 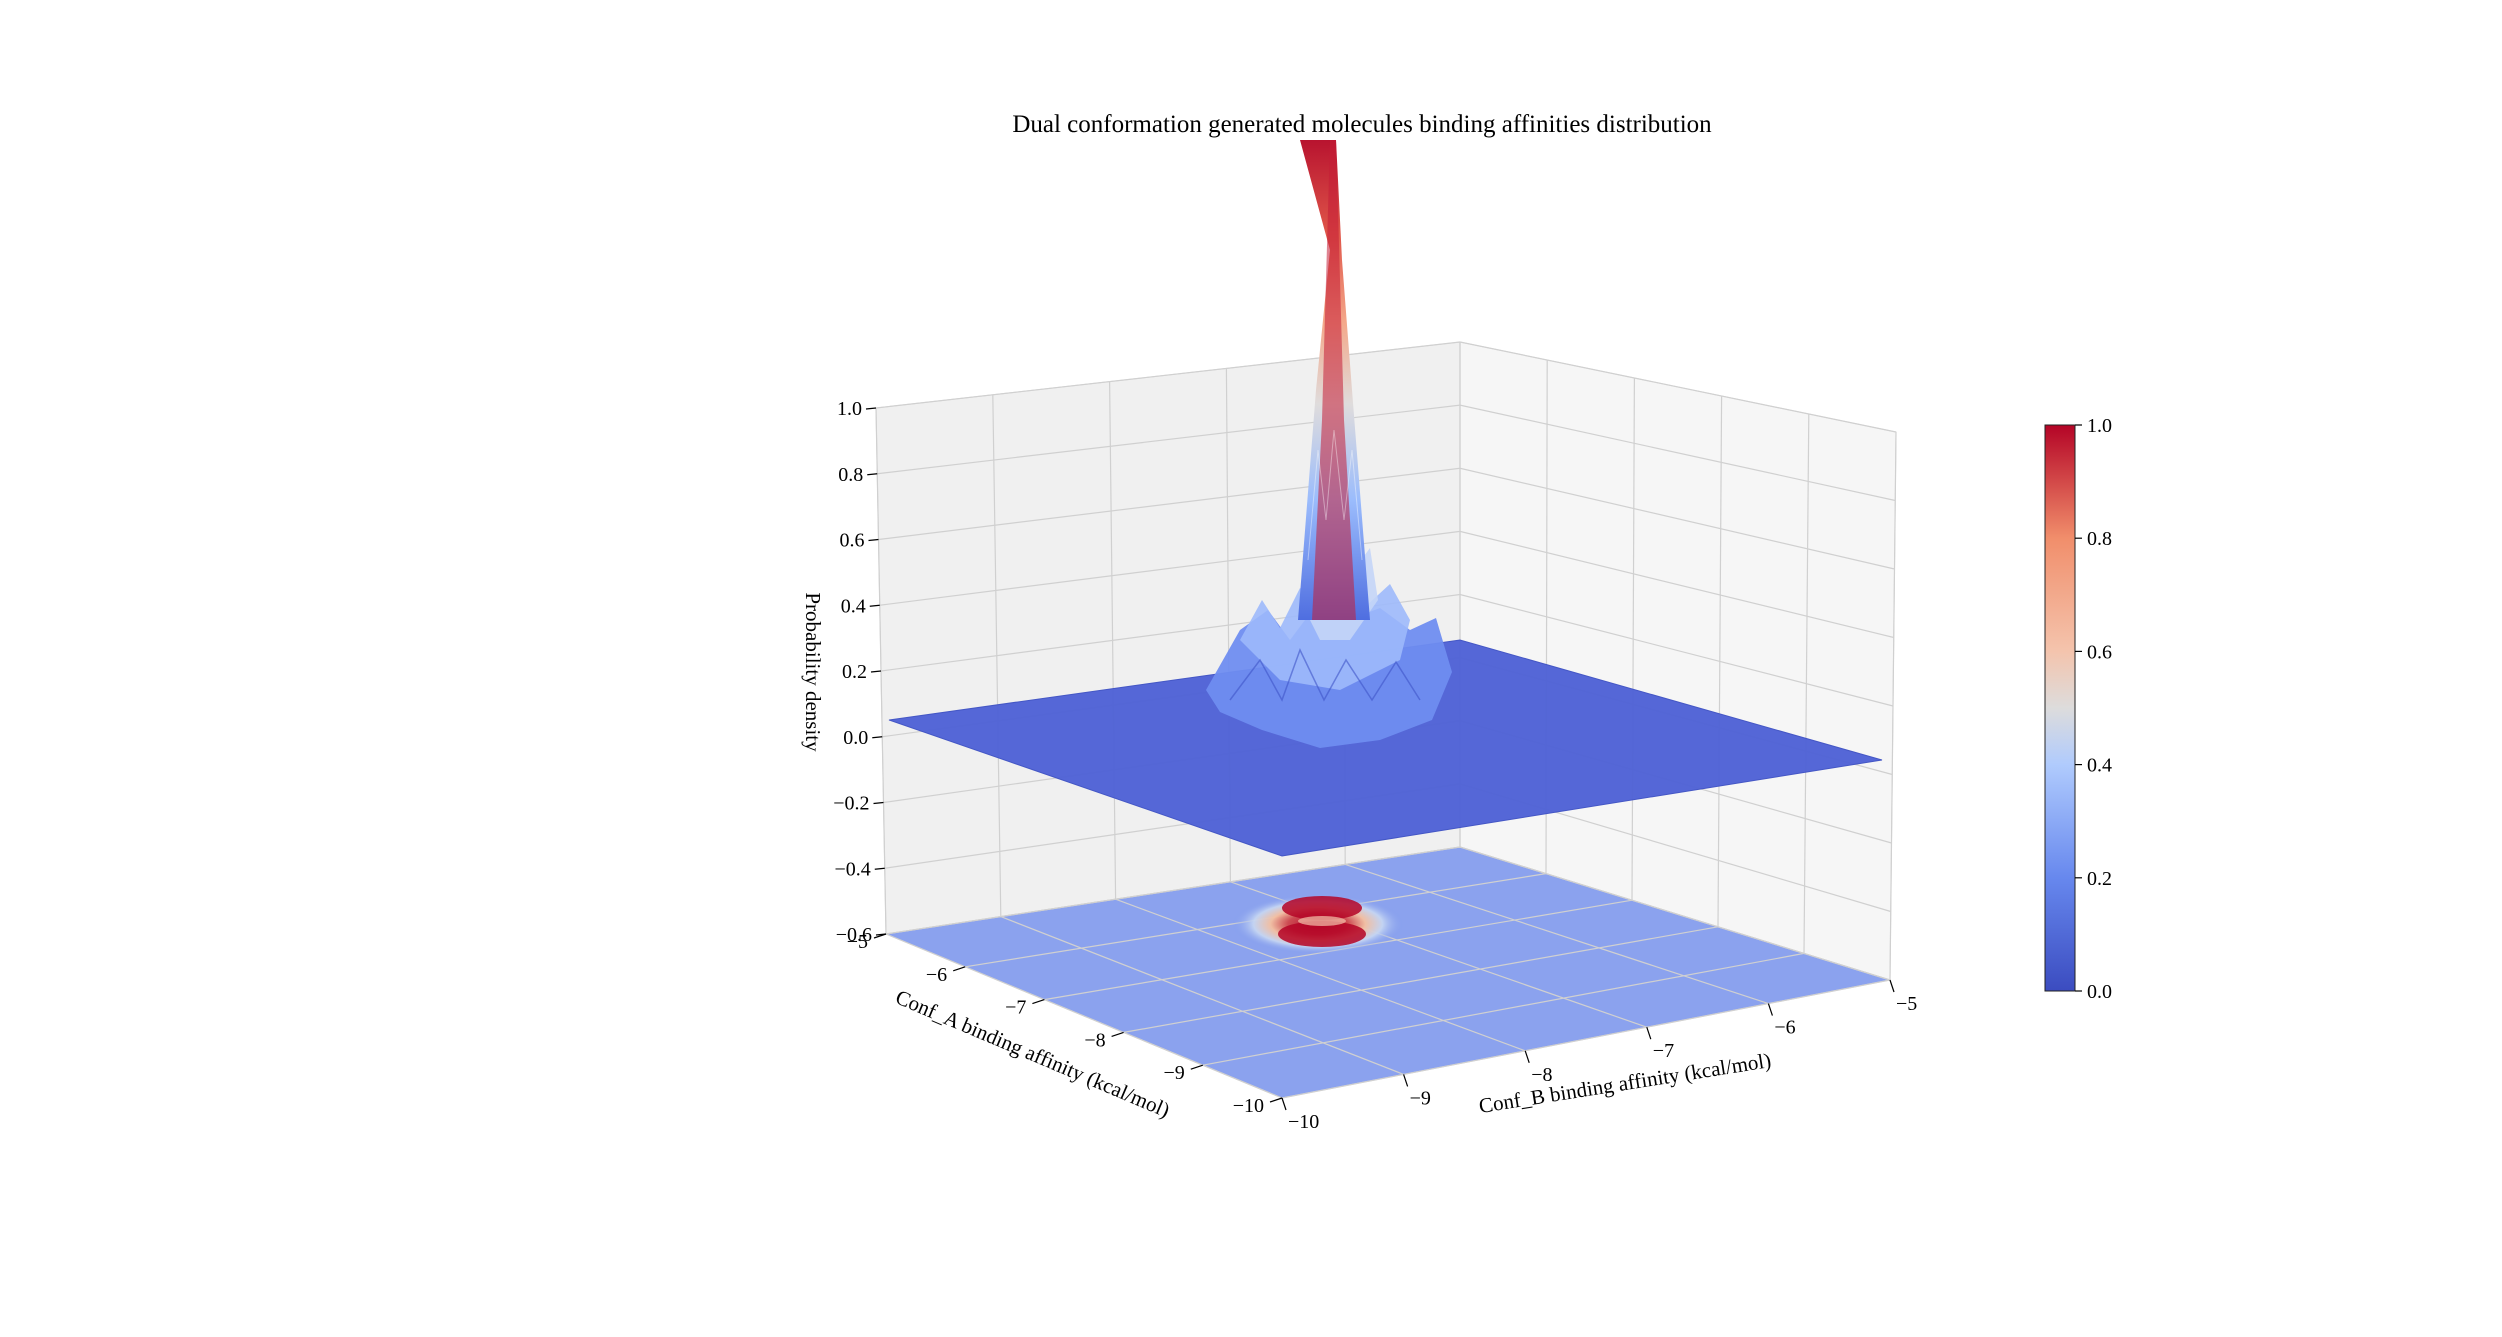 What do you see at coordinates (2099, 879) in the screenshot?
I see `colorbar-tick-label: 0.2` at bounding box center [2099, 879].